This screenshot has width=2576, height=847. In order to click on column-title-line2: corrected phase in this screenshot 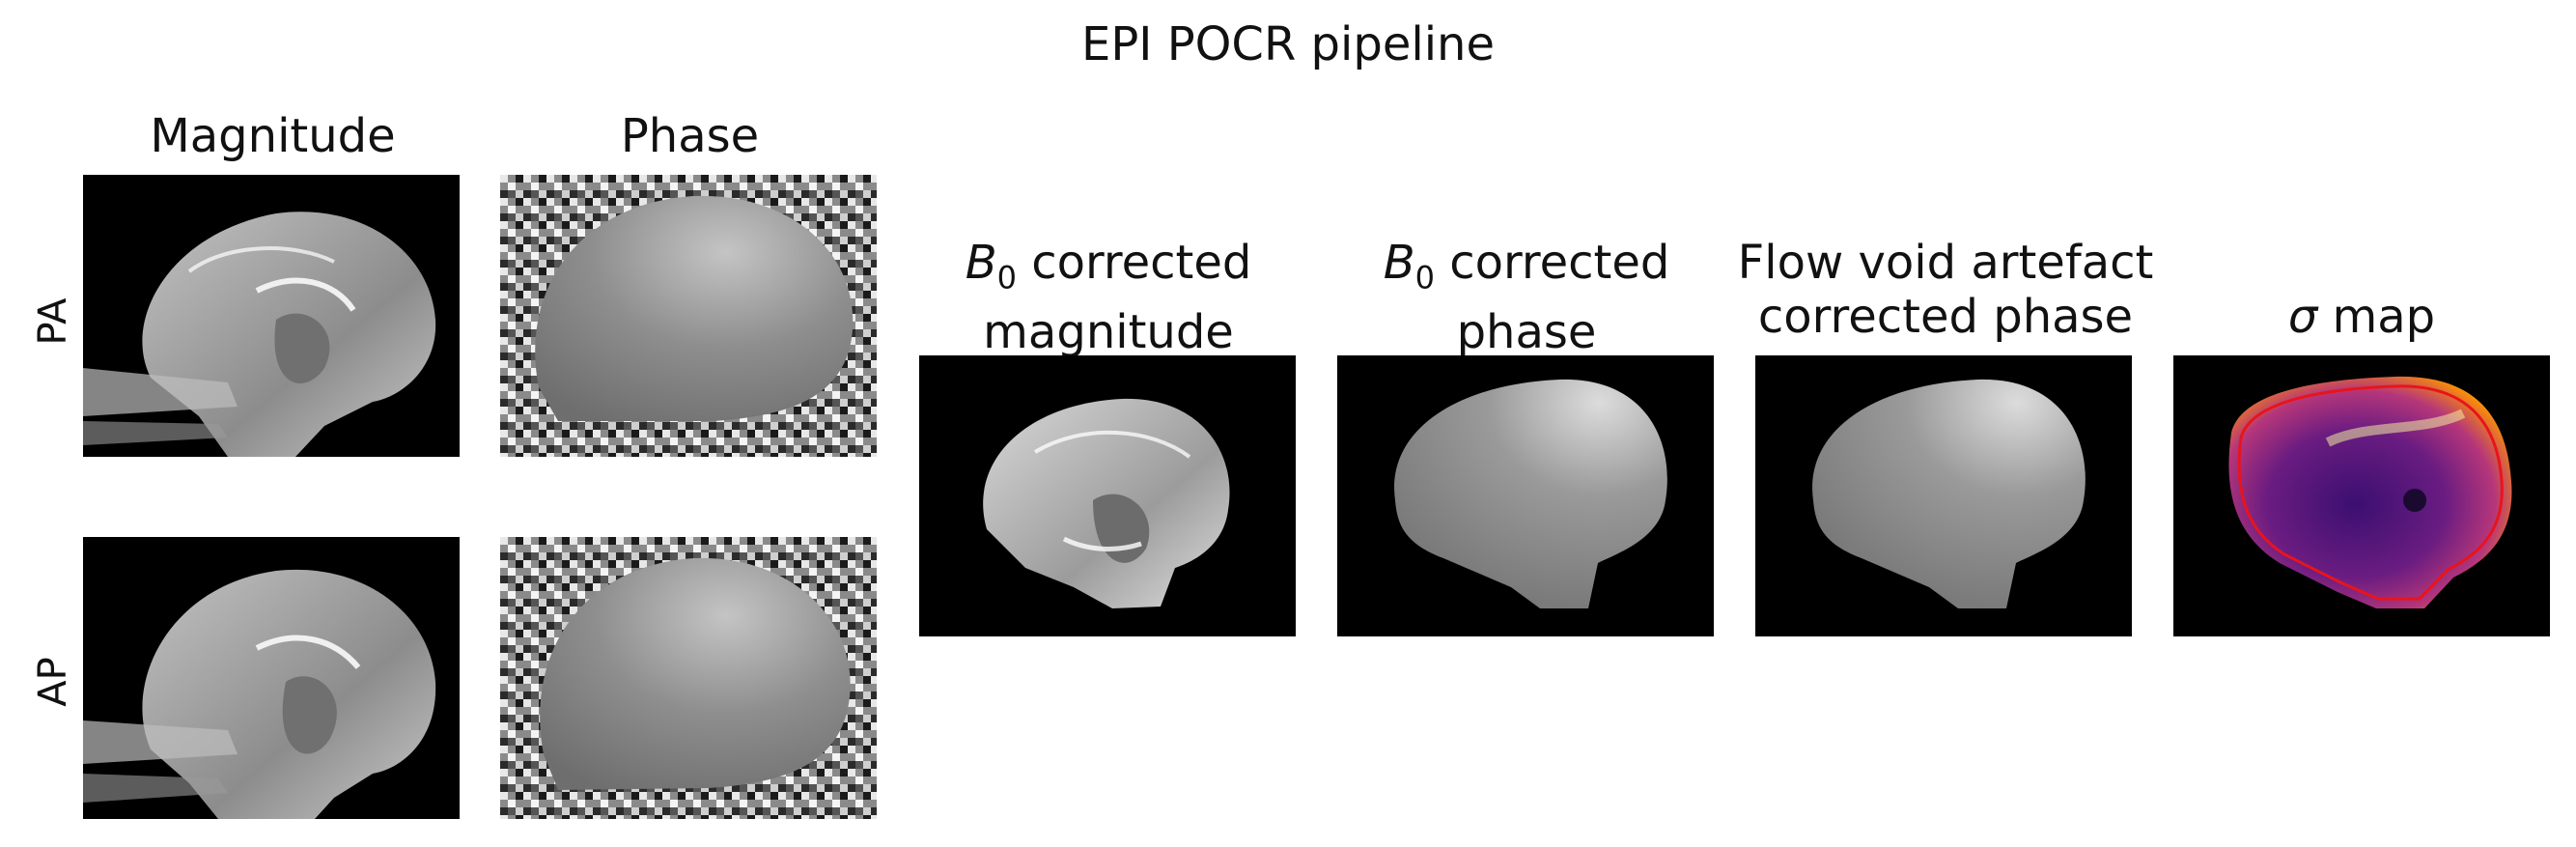, I will do `click(1946, 317)`.